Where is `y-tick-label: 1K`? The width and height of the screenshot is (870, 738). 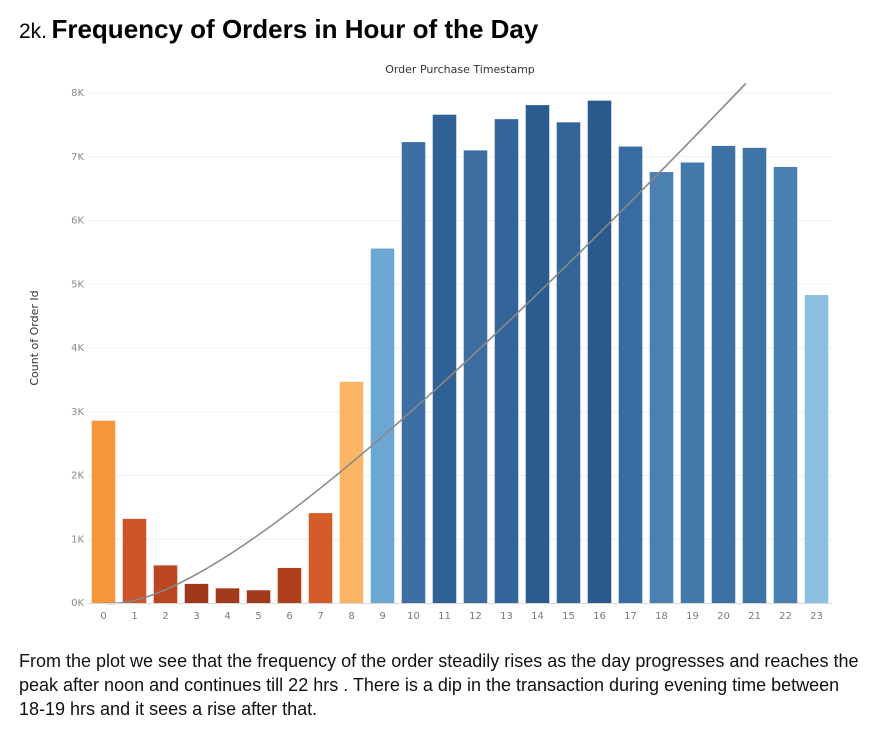
y-tick-label: 1K is located at coordinates (77, 539).